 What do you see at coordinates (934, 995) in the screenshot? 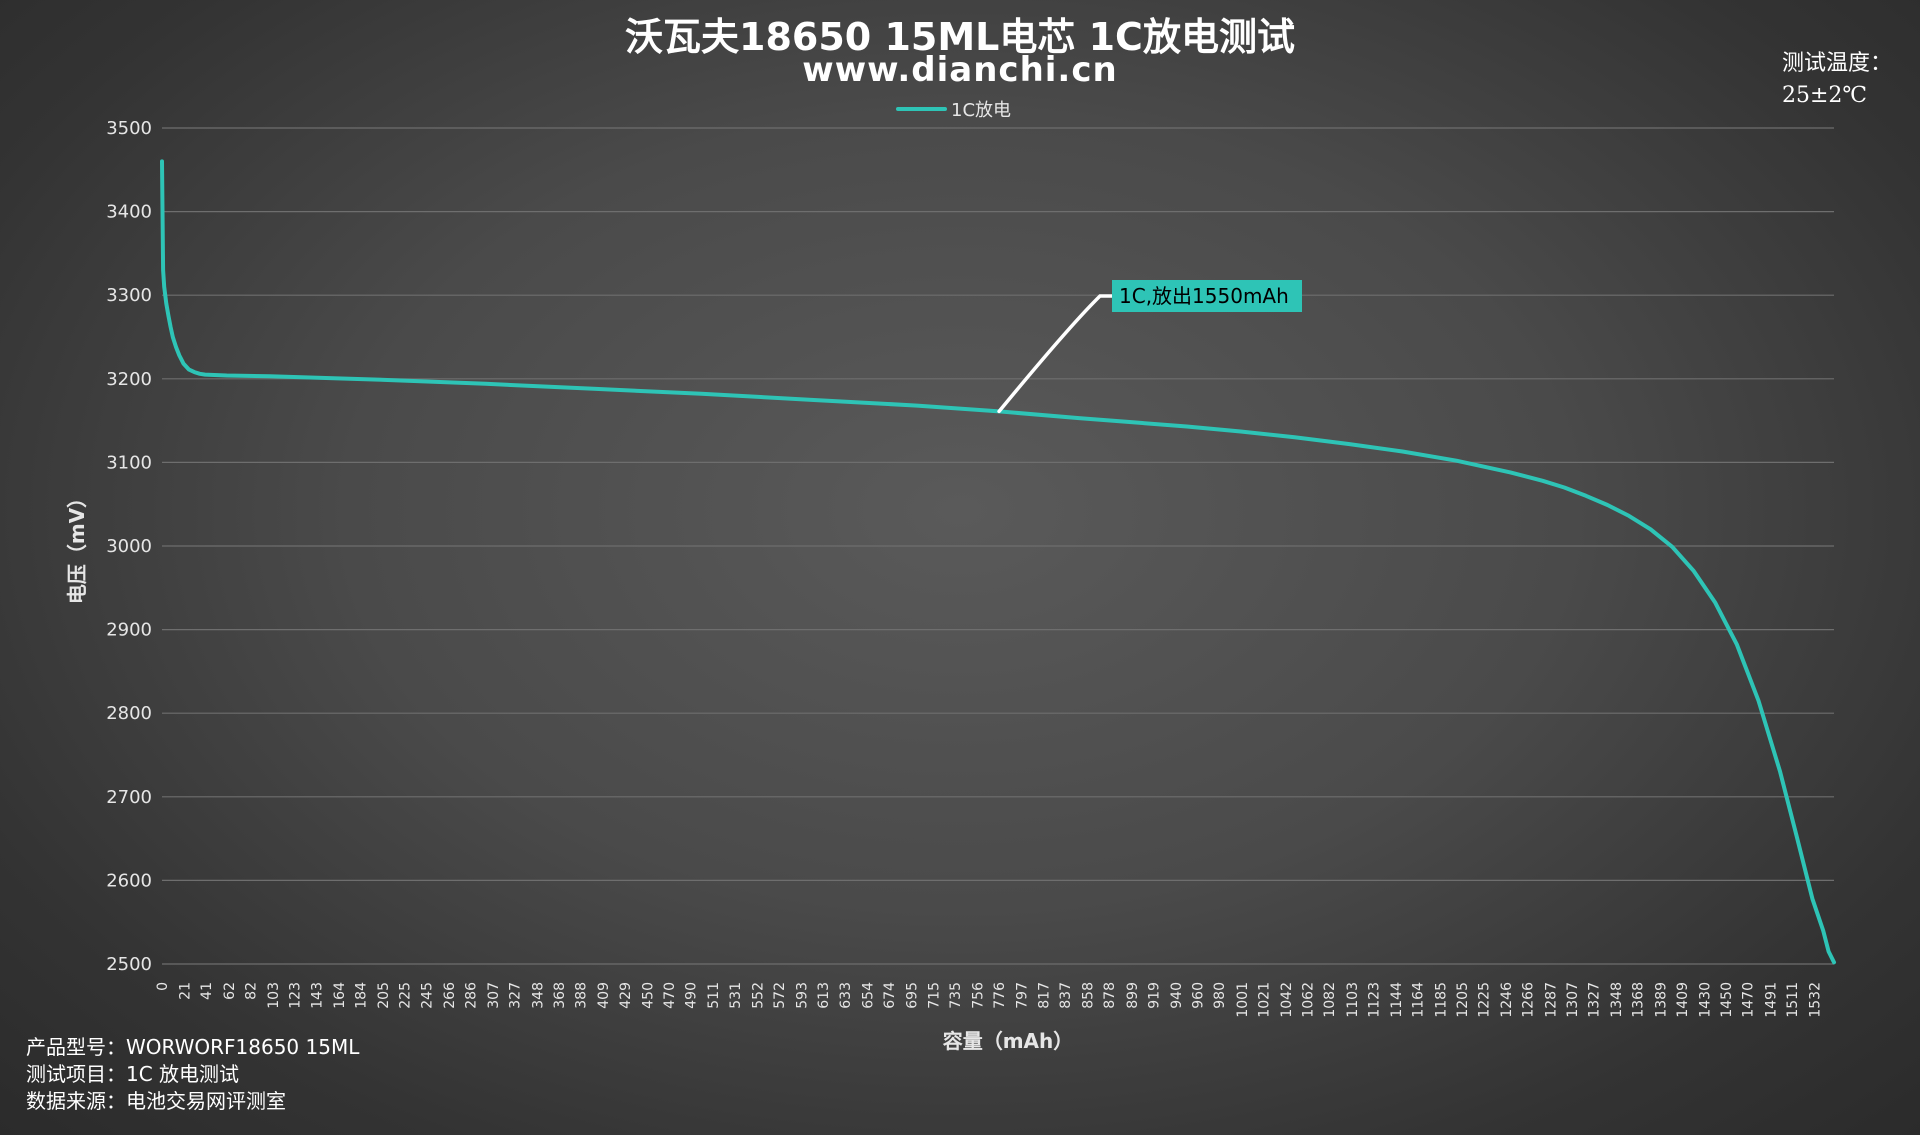
I see `x-tick-label: 715` at bounding box center [934, 995].